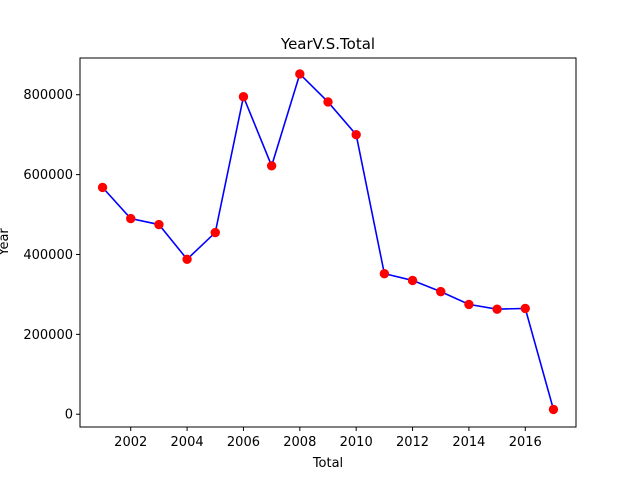 Image resolution: width=640 pixels, height=480 pixels. Describe the element at coordinates (6, 242) in the screenshot. I see `y-axis-label: Year` at that location.